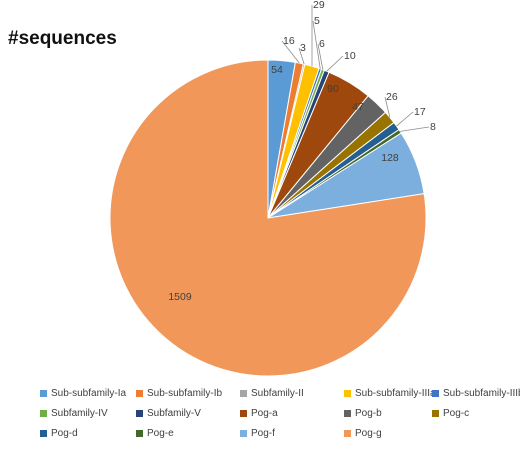  I want to click on legend-label: Sub-subfamily-Ia, so click(89, 393).